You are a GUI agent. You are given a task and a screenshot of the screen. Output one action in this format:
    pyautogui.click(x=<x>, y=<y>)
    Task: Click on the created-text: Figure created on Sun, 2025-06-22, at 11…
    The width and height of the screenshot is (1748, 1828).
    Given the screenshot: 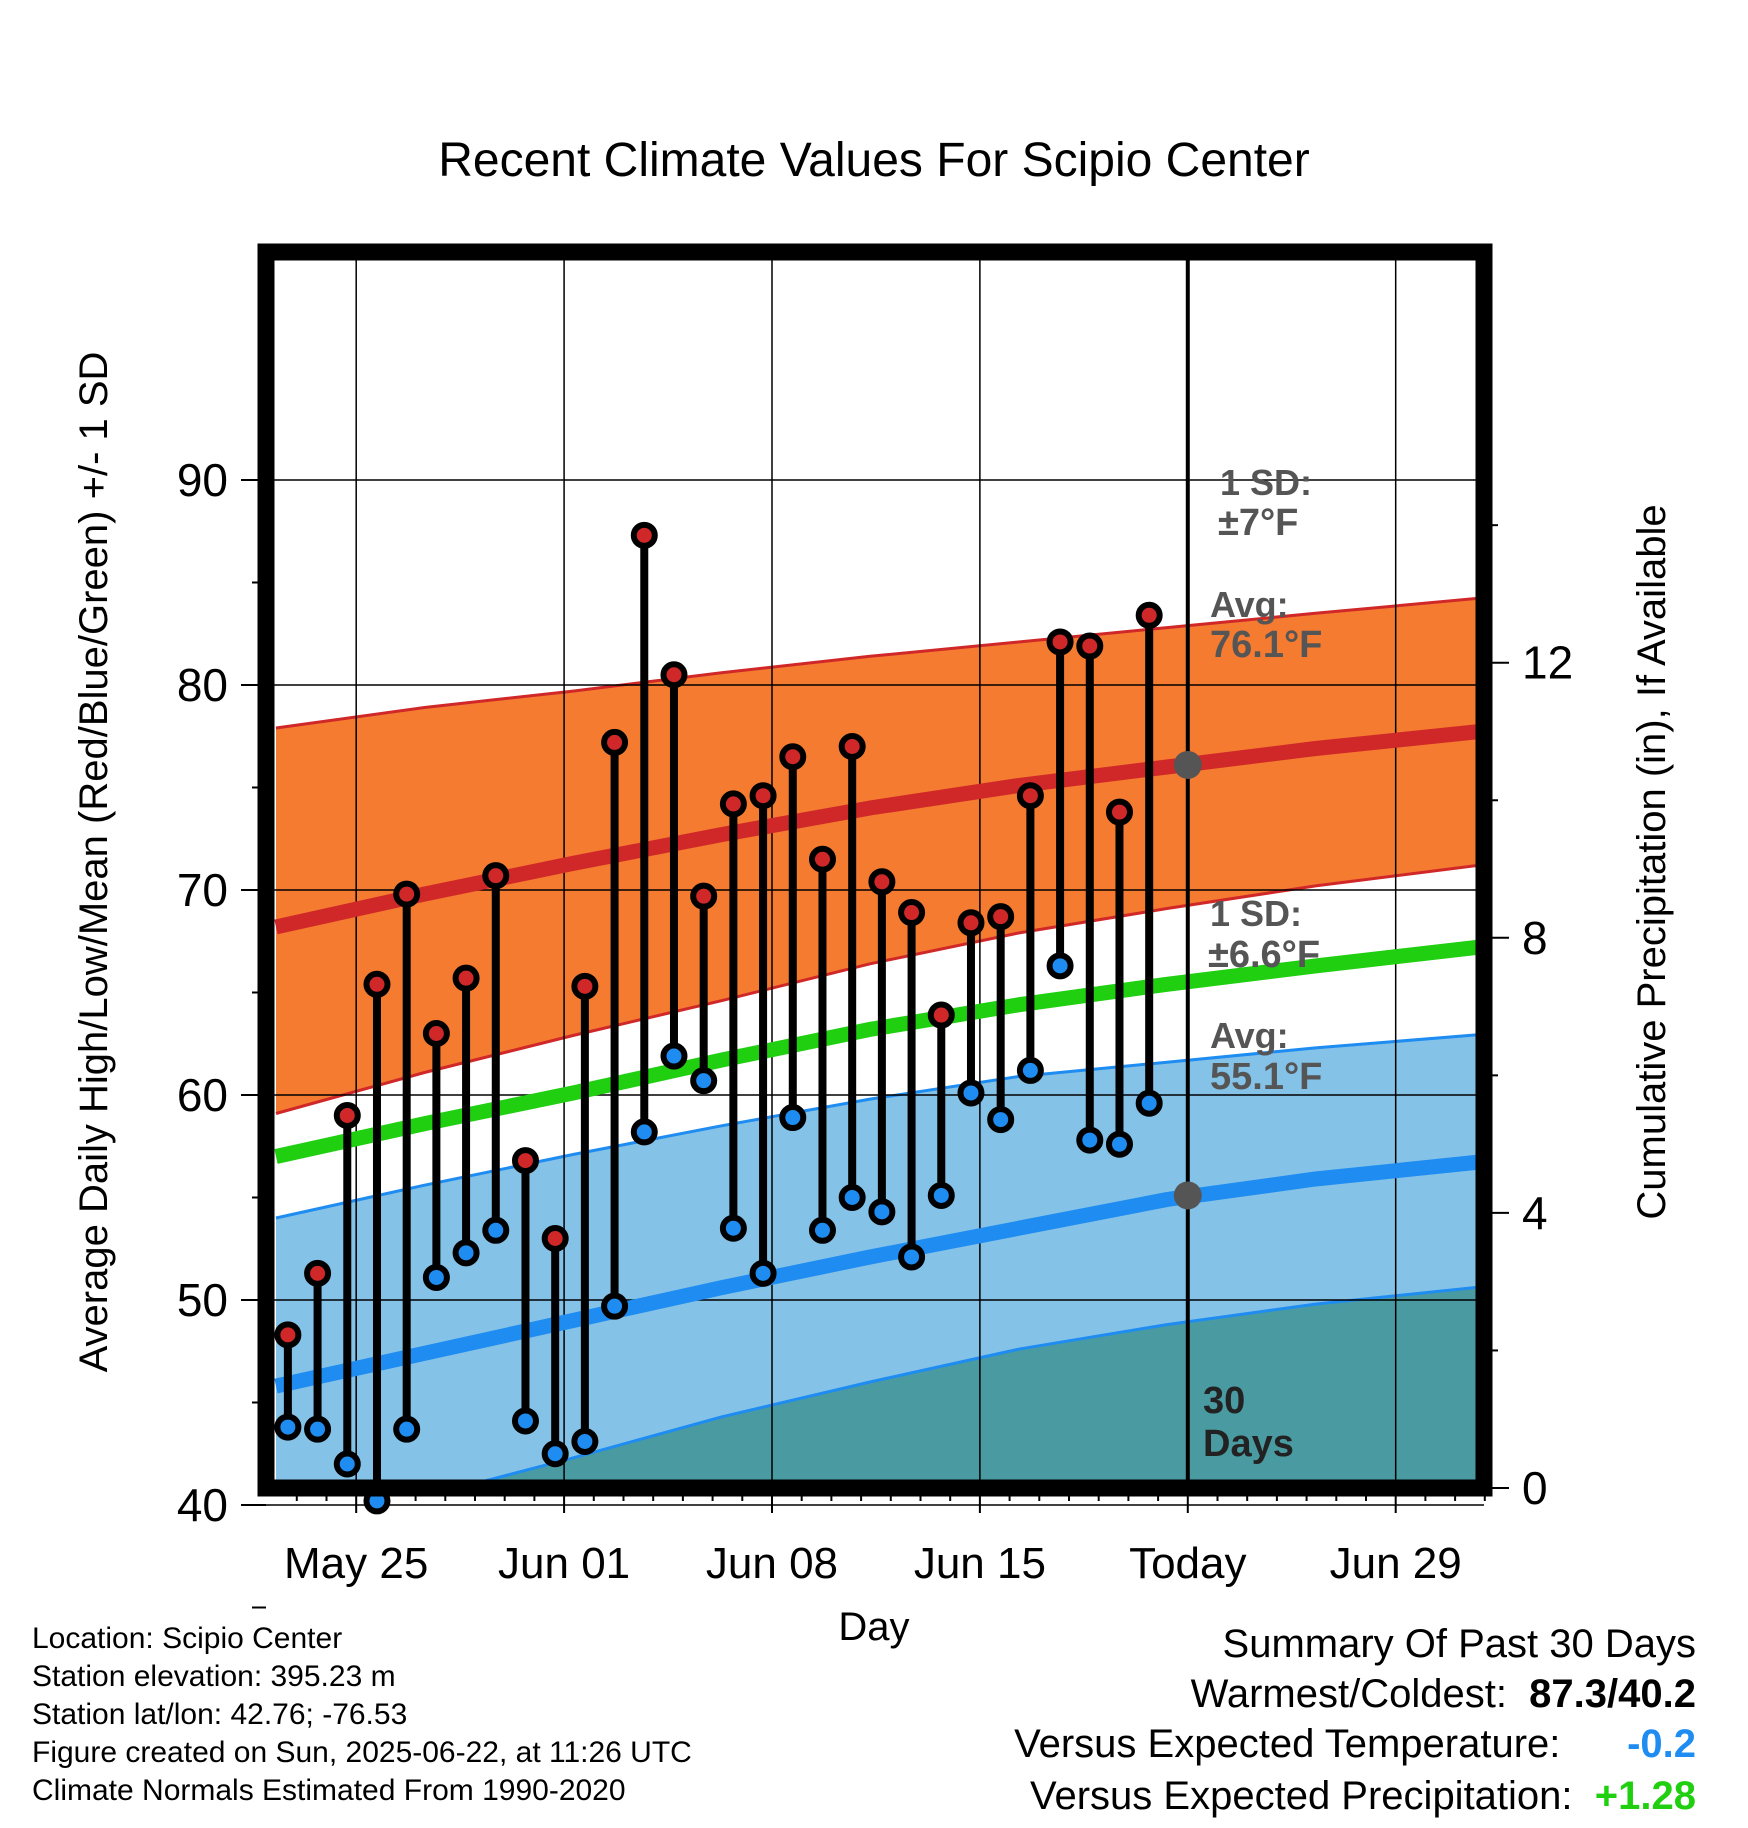 What is the action you would take?
    pyautogui.click(x=362, y=1752)
    